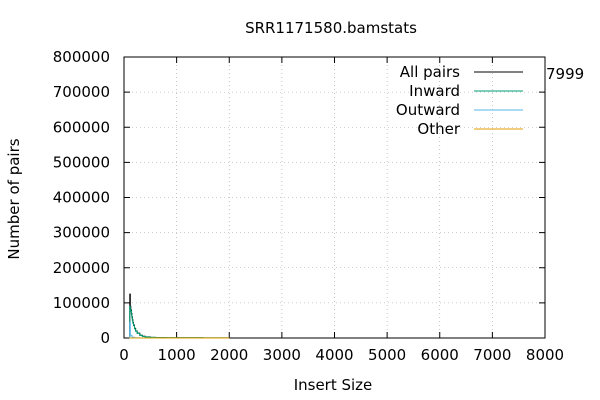  I want to click on y-tick-label: 400000, so click(81, 198).